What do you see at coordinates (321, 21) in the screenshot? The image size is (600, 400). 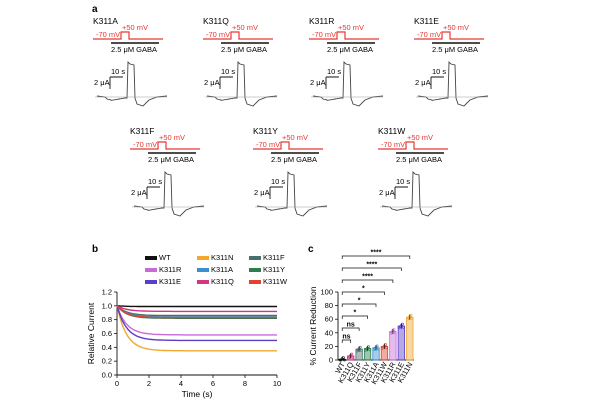 I see `mutant-label: K311R` at bounding box center [321, 21].